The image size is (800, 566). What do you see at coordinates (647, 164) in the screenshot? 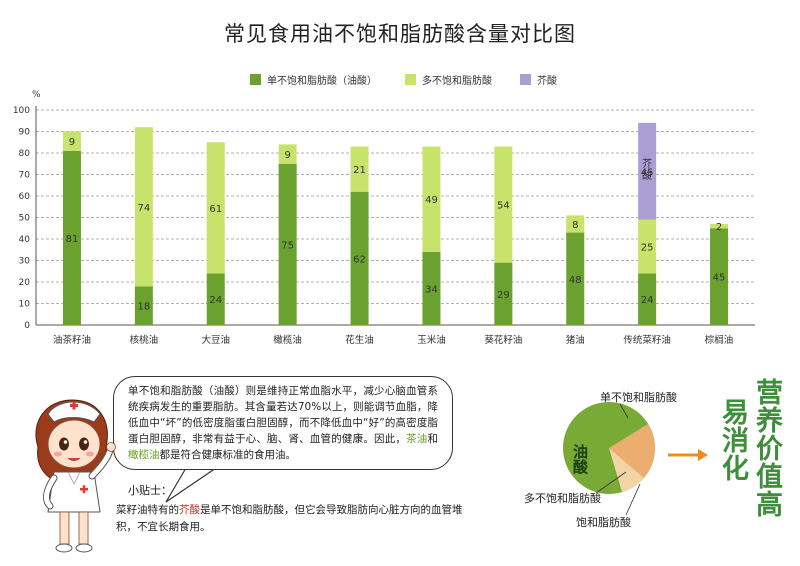
I see `bar-annotation: 芥` at bounding box center [647, 164].